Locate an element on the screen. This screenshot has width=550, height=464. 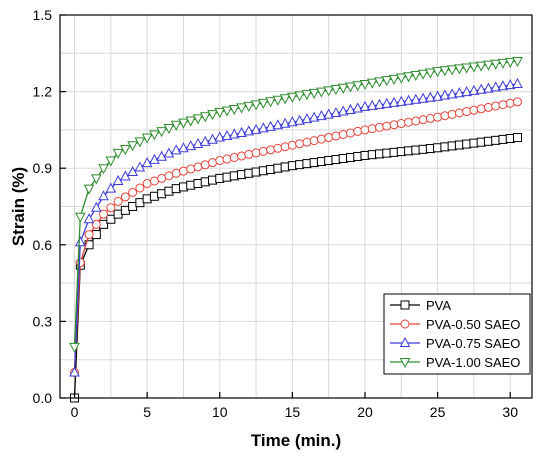
x-tick-label: 0 is located at coordinates (75, 412).